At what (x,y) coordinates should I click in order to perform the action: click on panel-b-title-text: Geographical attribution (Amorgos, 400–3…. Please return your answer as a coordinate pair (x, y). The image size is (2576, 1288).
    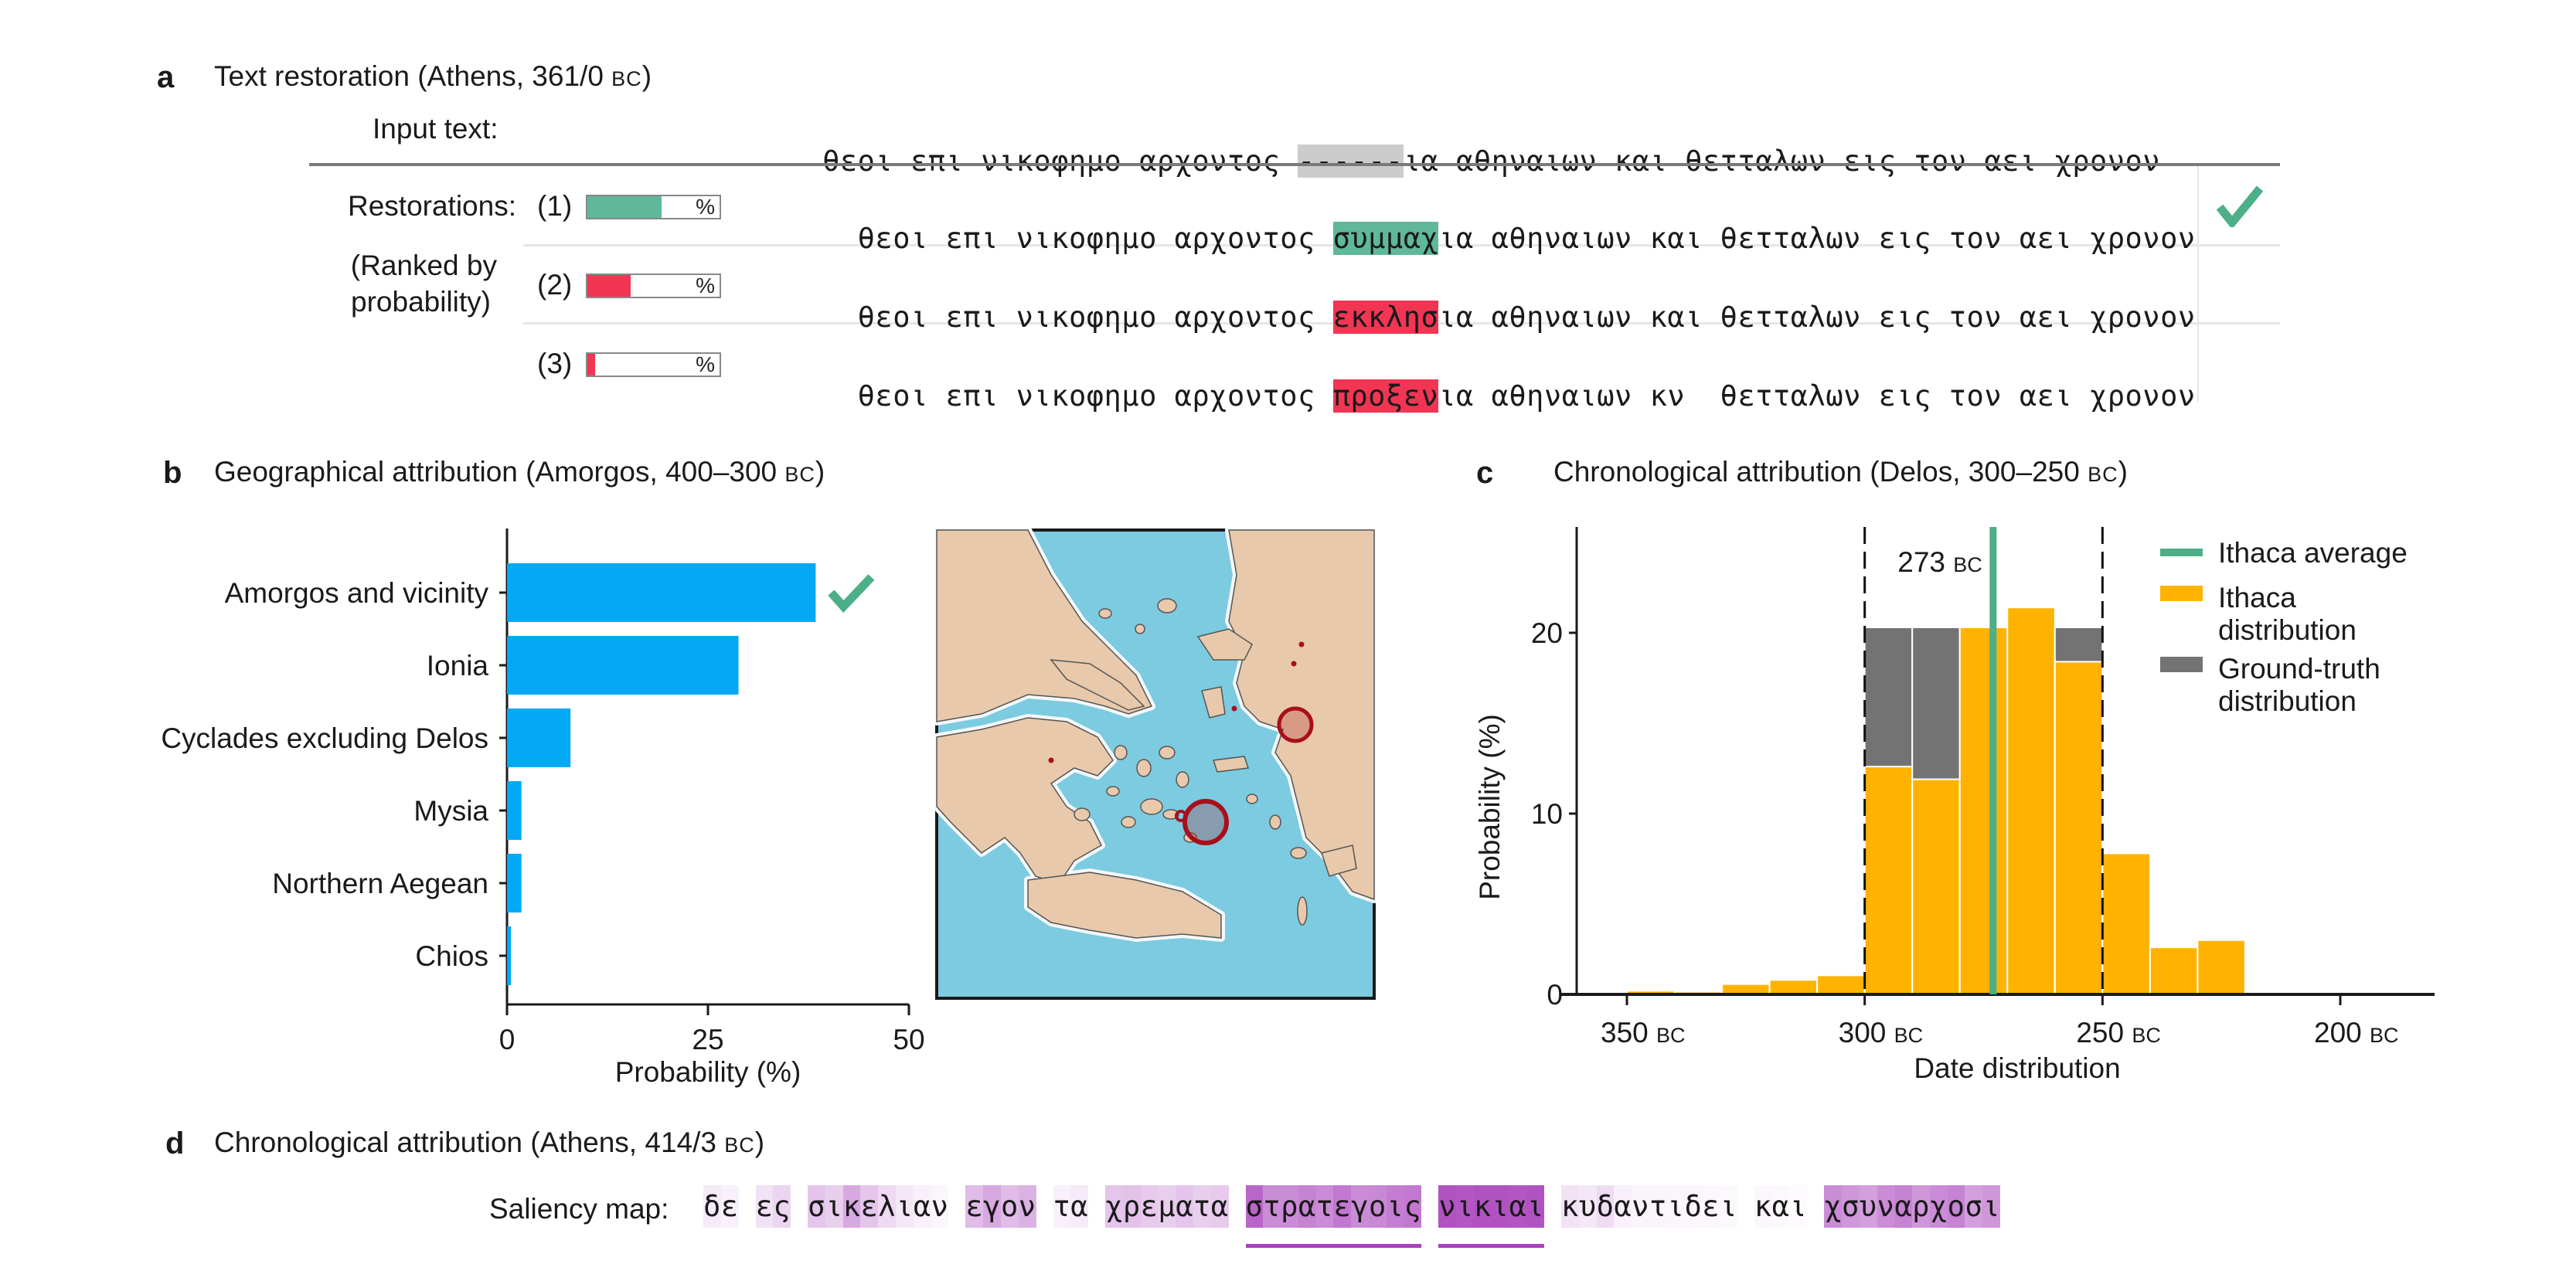
    Looking at the image, I should click on (500, 472).